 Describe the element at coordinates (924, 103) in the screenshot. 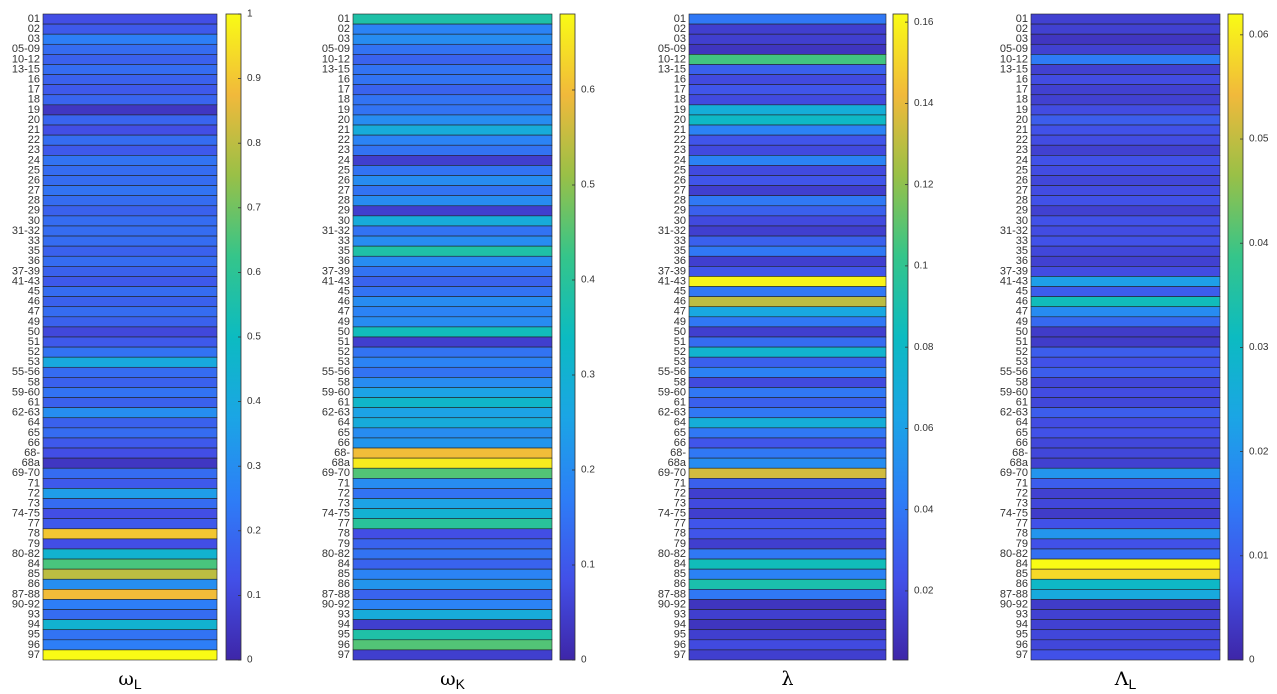

I see `colorbar-tick-label: 0.14` at that location.